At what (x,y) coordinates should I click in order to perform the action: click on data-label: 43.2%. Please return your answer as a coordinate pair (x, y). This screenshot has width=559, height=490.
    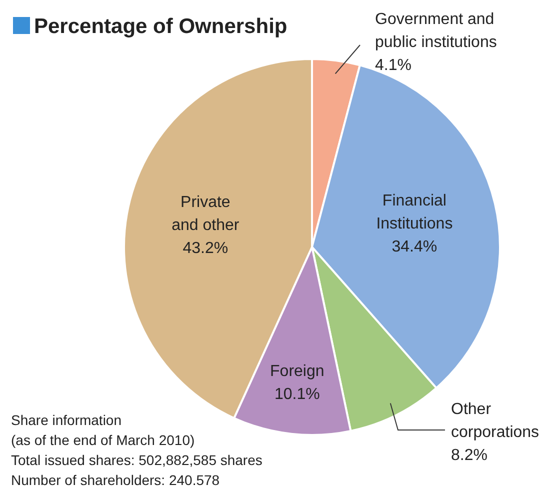
    Looking at the image, I should click on (205, 248).